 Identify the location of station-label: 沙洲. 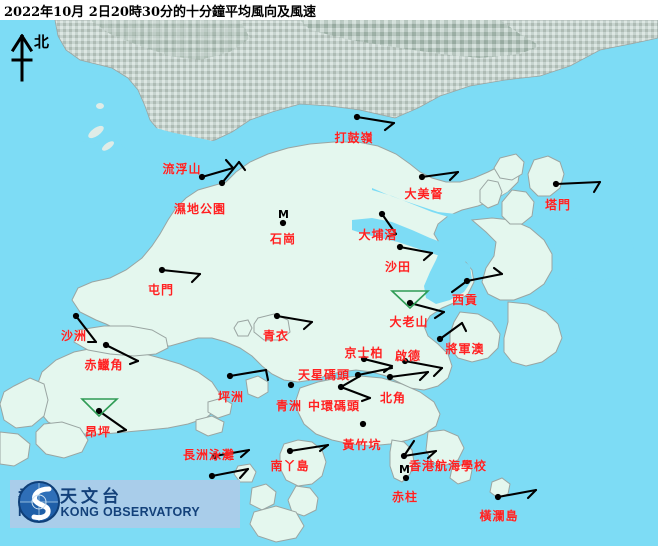
(74, 336).